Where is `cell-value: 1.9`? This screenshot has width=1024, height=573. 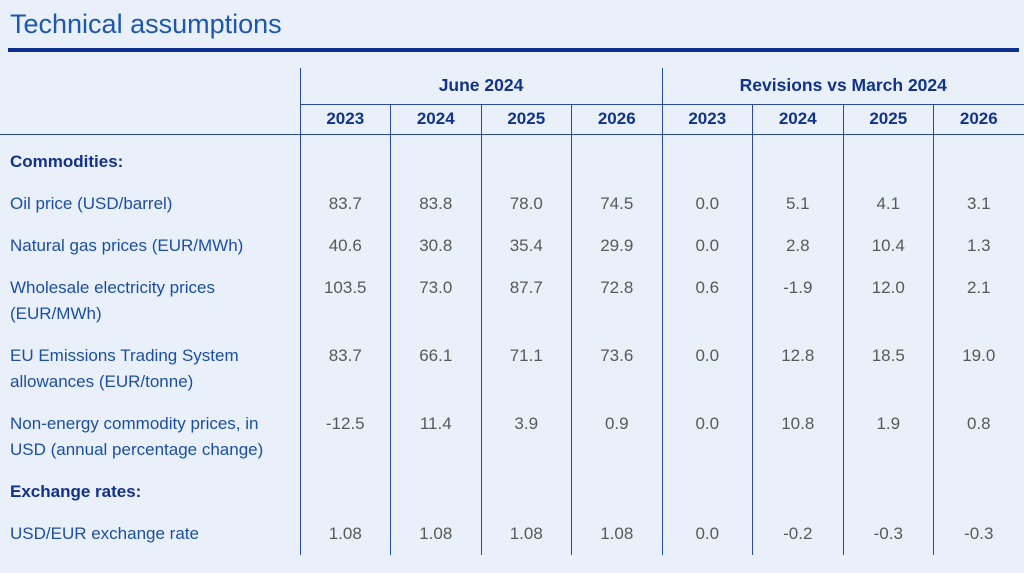
cell-value: 1.9 is located at coordinates (888, 436).